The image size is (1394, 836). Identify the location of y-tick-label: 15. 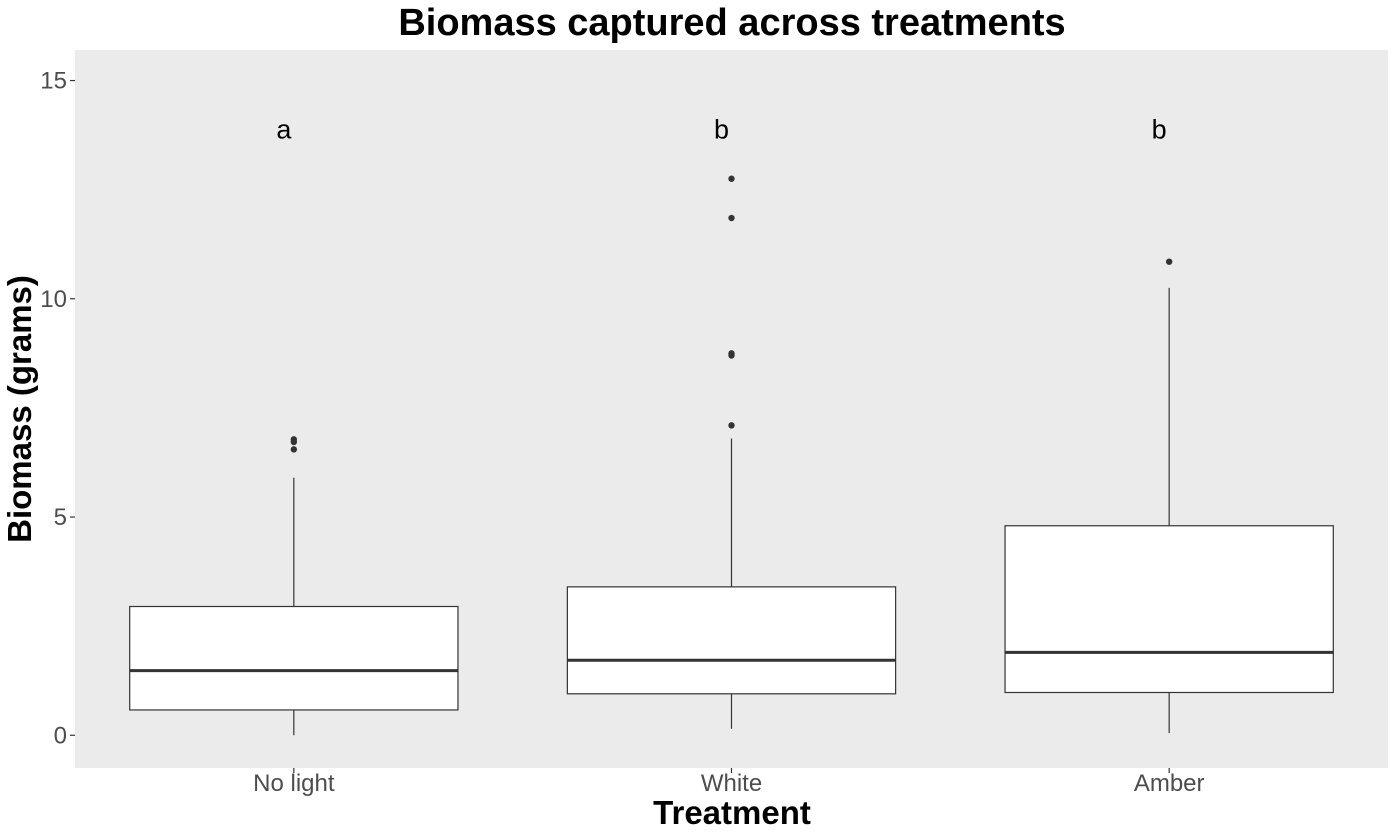
(53, 81).